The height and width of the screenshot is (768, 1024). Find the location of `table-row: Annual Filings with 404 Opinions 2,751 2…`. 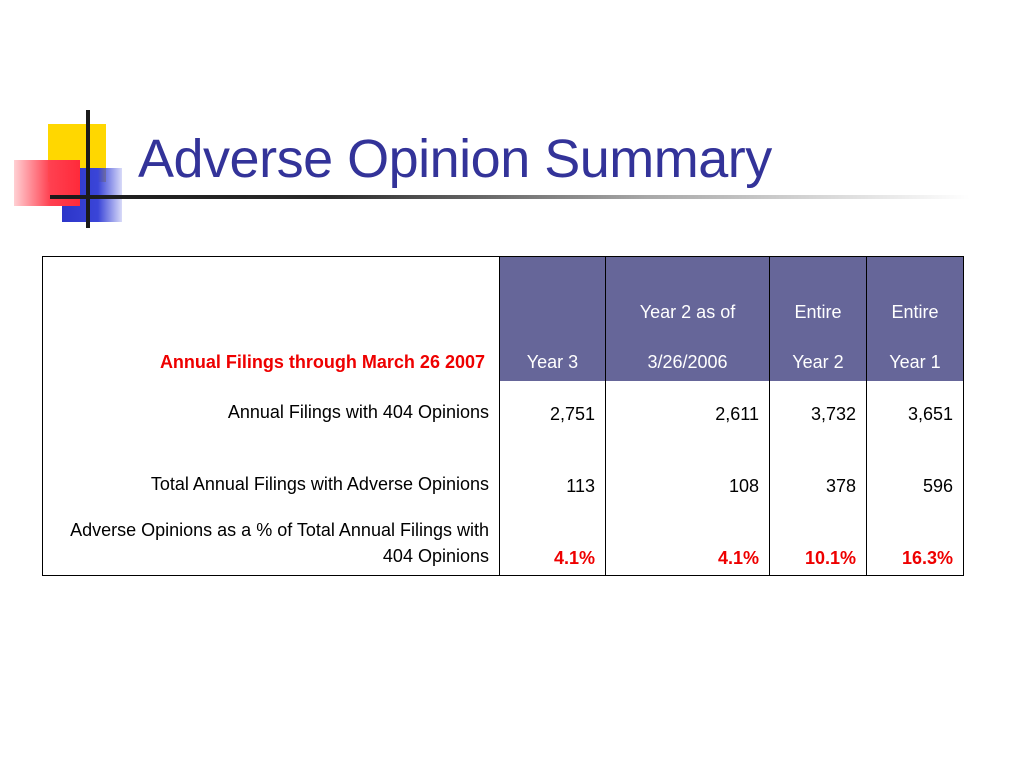

table-row: Annual Filings with 404 Opinions 2,751 2… is located at coordinates (503, 406).